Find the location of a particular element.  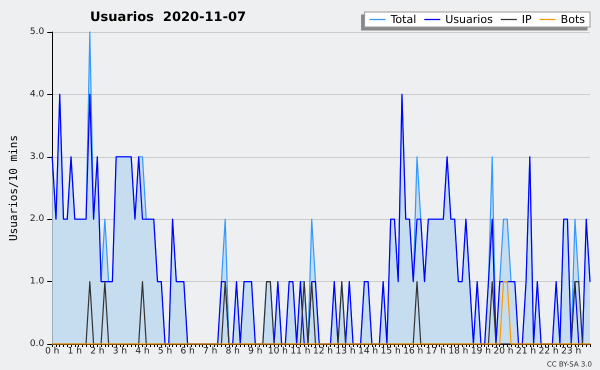

x-tick-label: 14 h is located at coordinates (368, 351).